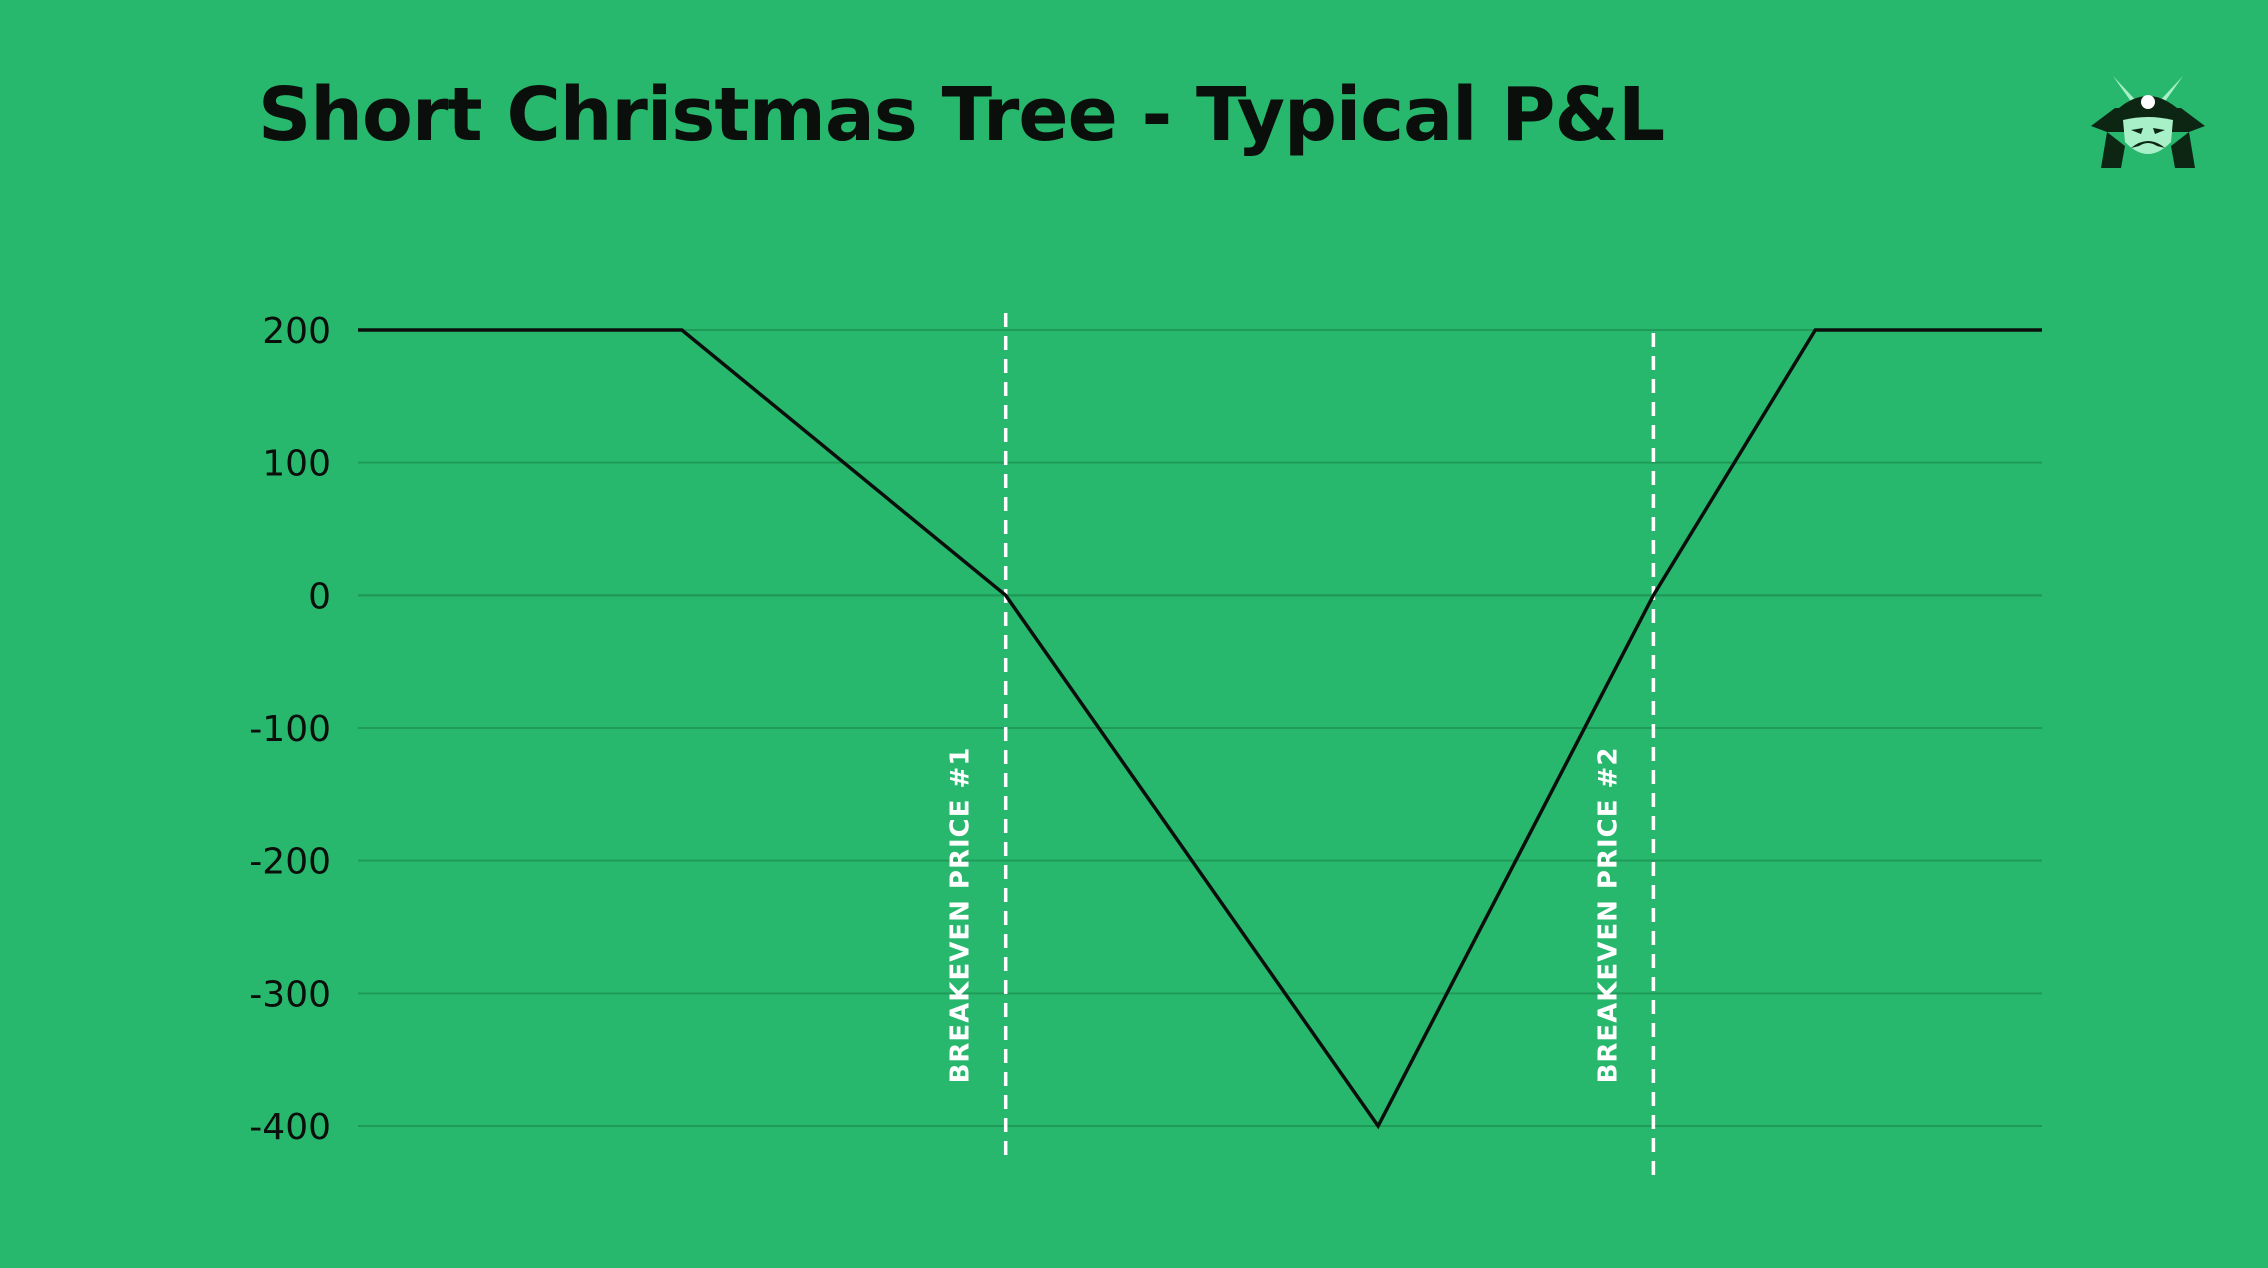 The image size is (2268, 1268). Describe the element at coordinates (290, 1127) in the screenshot. I see `y-tick-label: -400` at that location.